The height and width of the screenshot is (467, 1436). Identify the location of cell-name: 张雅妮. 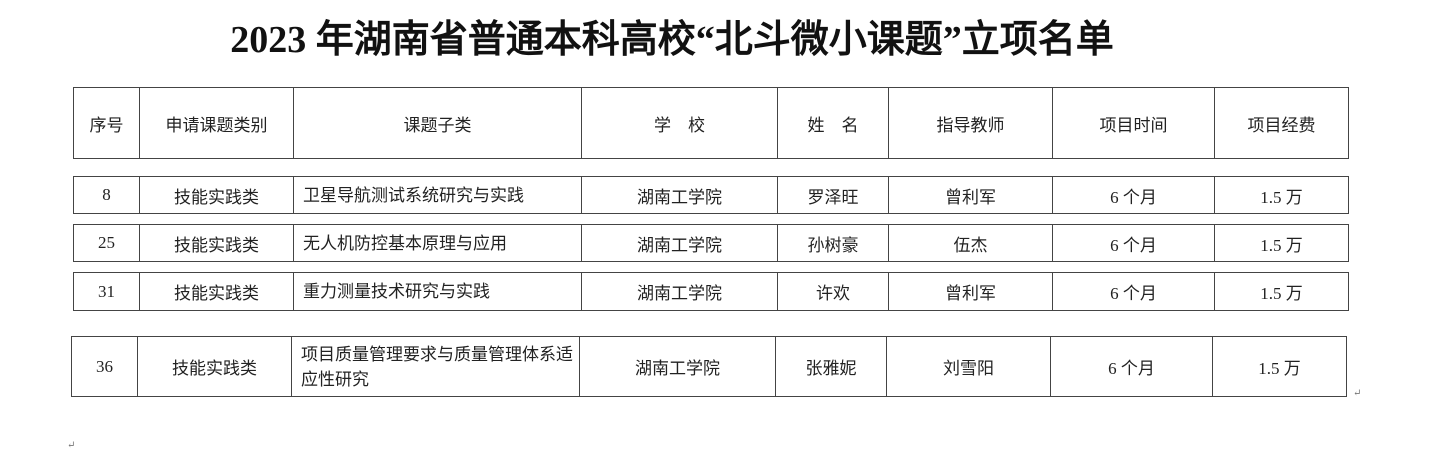
(831, 366).